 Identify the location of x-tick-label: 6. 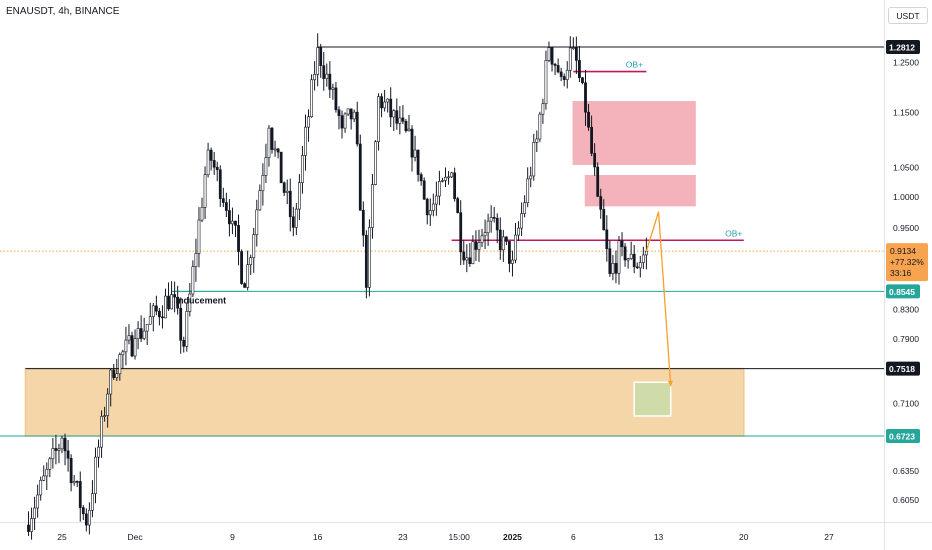
(573, 537).